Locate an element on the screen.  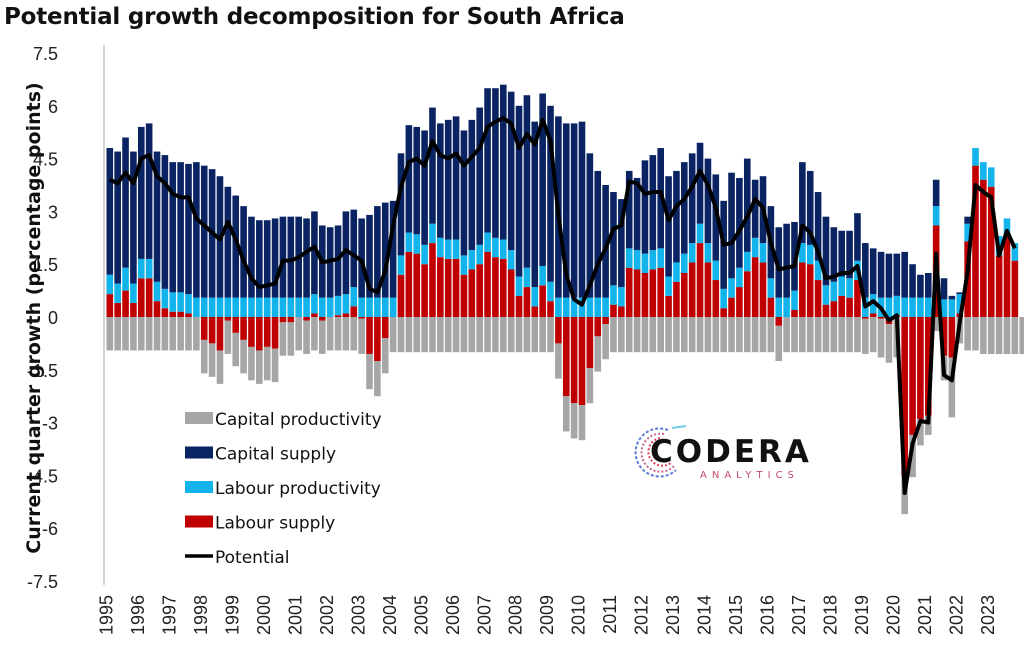
x-tick-label: 2018 is located at coordinates (831, 615).